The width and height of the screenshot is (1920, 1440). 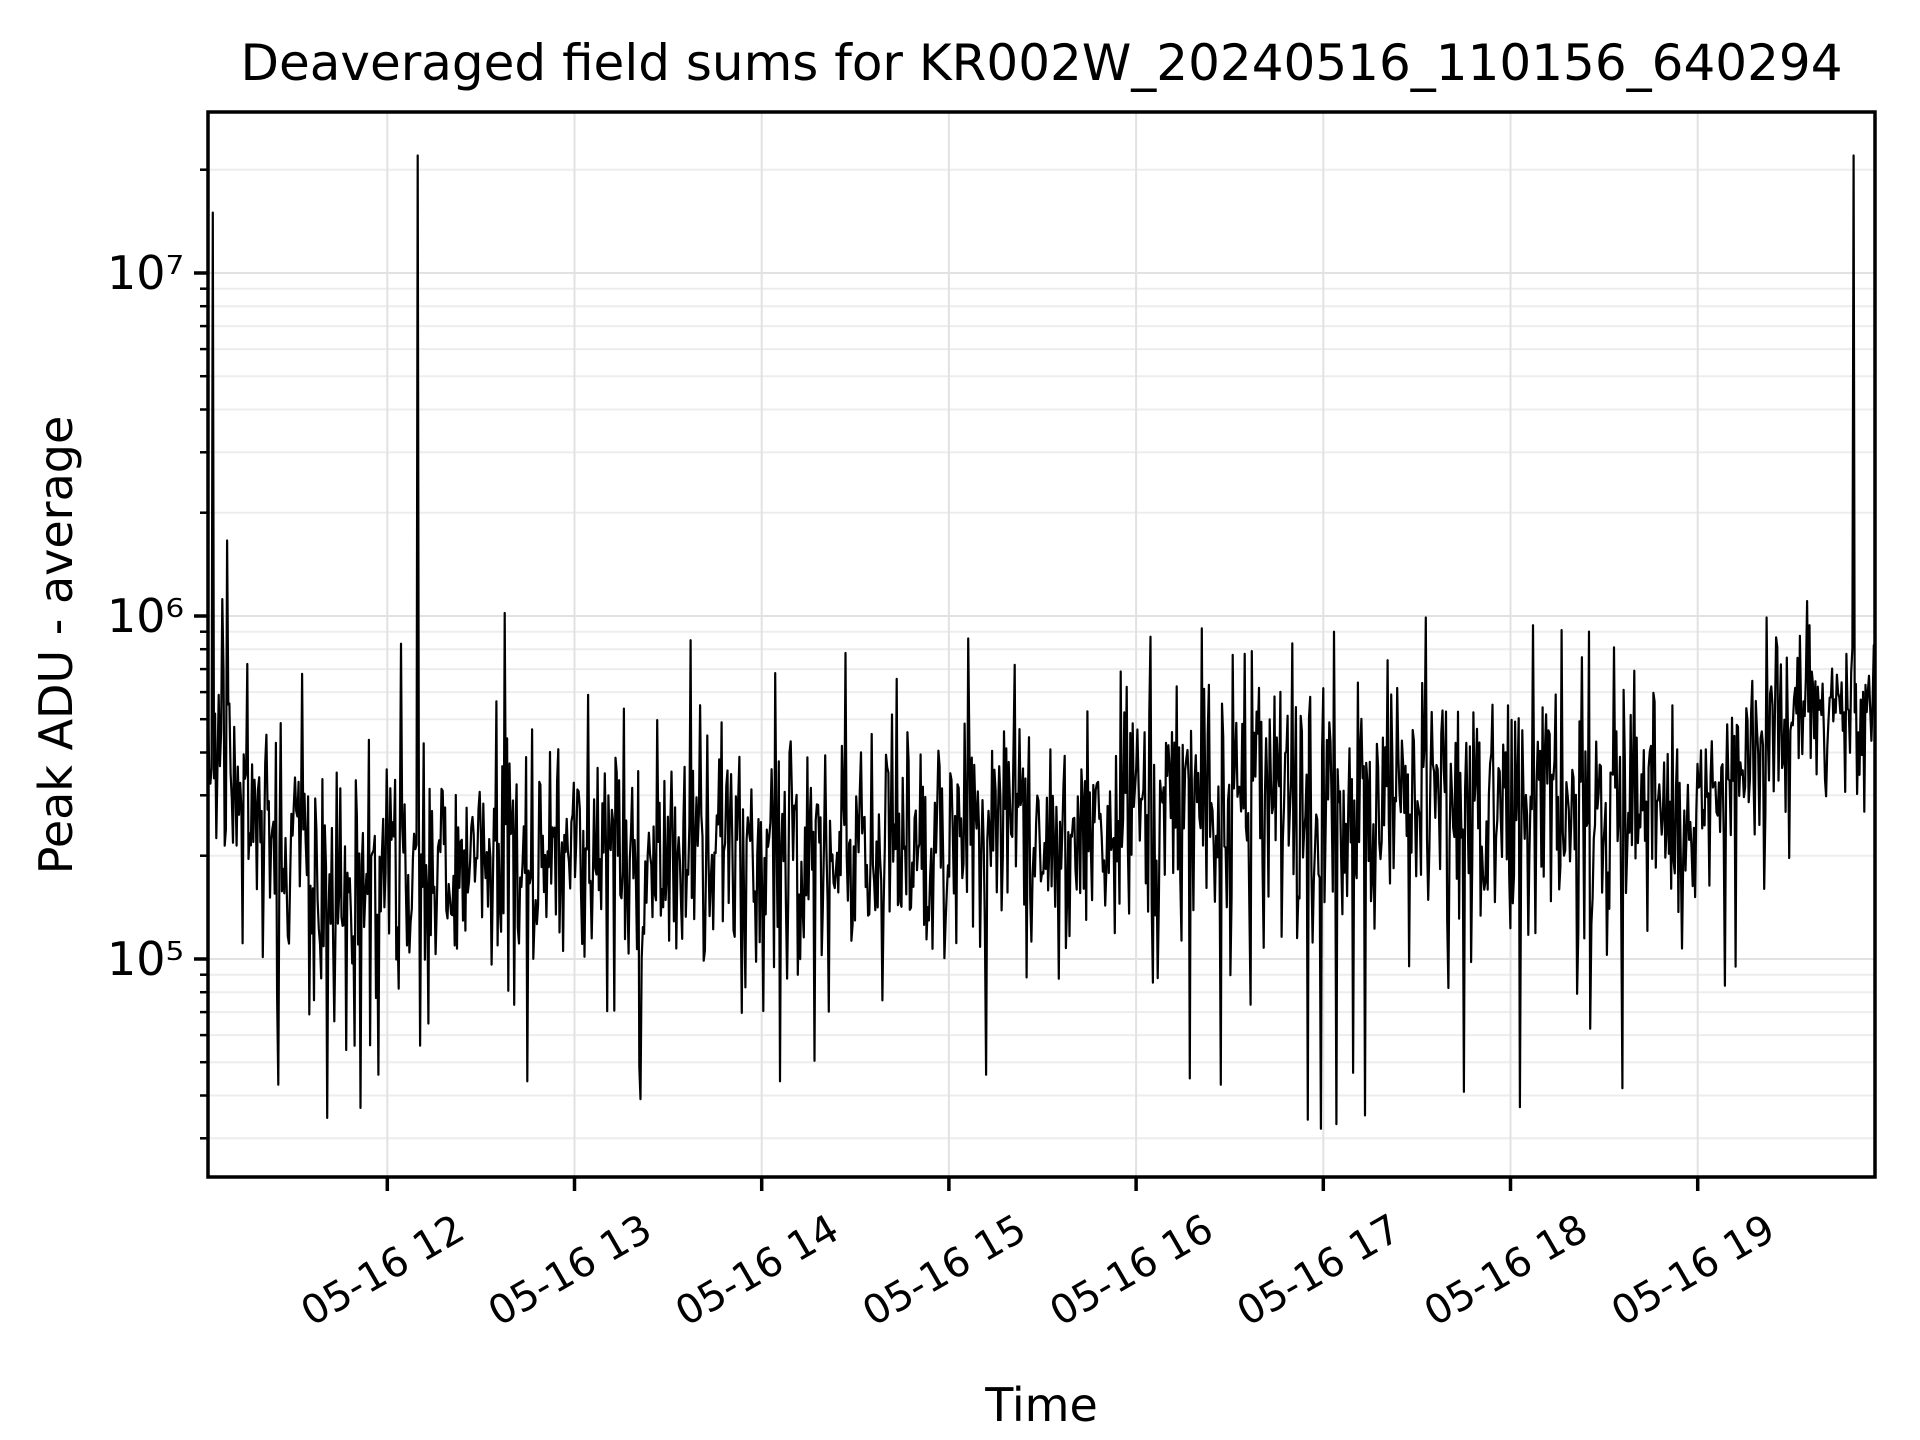 What do you see at coordinates (1693, 1271) in the screenshot?
I see `x-tick-label: 05-16 19` at bounding box center [1693, 1271].